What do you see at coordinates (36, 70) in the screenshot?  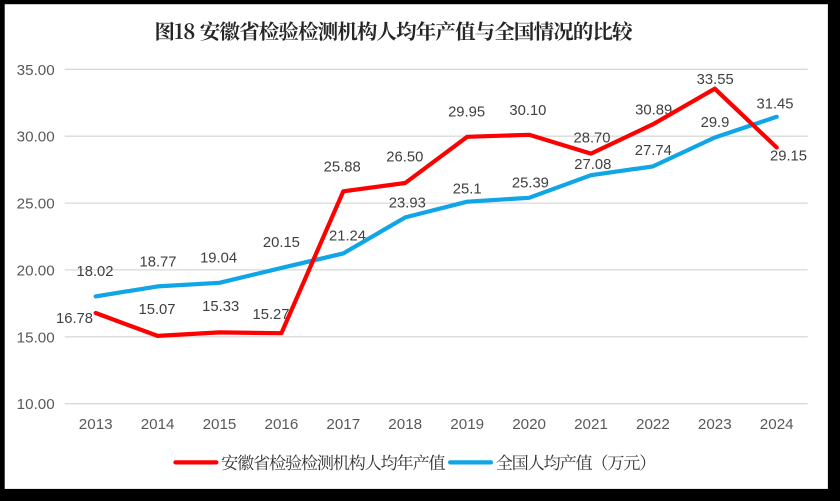 I see `svg-text: 35.00` at bounding box center [36, 70].